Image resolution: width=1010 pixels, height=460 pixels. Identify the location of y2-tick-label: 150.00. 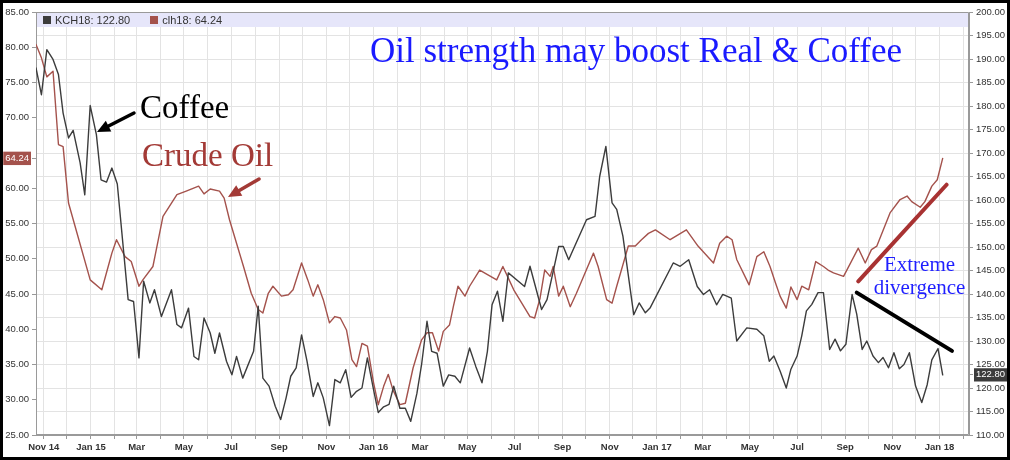
(991, 246).